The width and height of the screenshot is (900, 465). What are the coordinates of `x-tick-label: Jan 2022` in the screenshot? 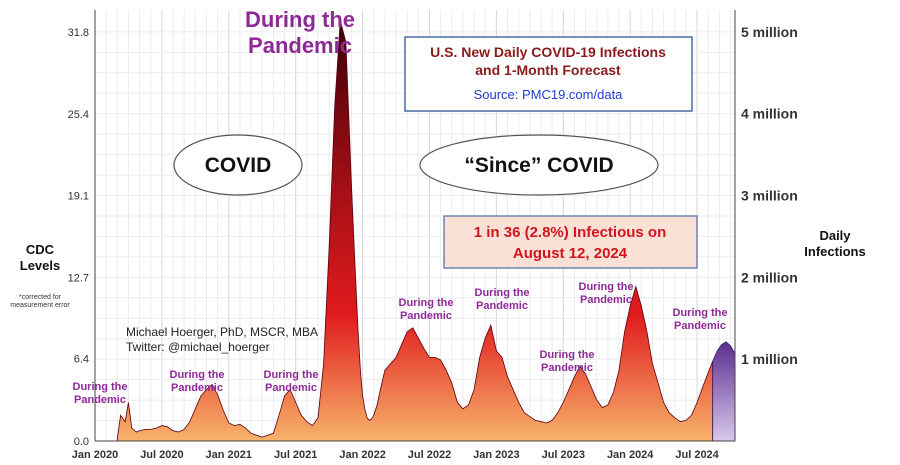 It's located at (362, 455).